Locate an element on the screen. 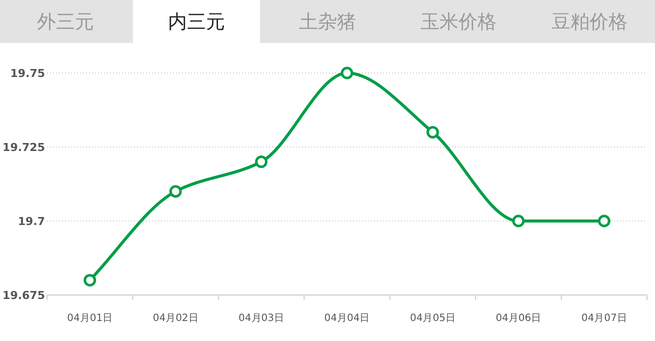  y-tick-label: 19.7 is located at coordinates (31, 221).